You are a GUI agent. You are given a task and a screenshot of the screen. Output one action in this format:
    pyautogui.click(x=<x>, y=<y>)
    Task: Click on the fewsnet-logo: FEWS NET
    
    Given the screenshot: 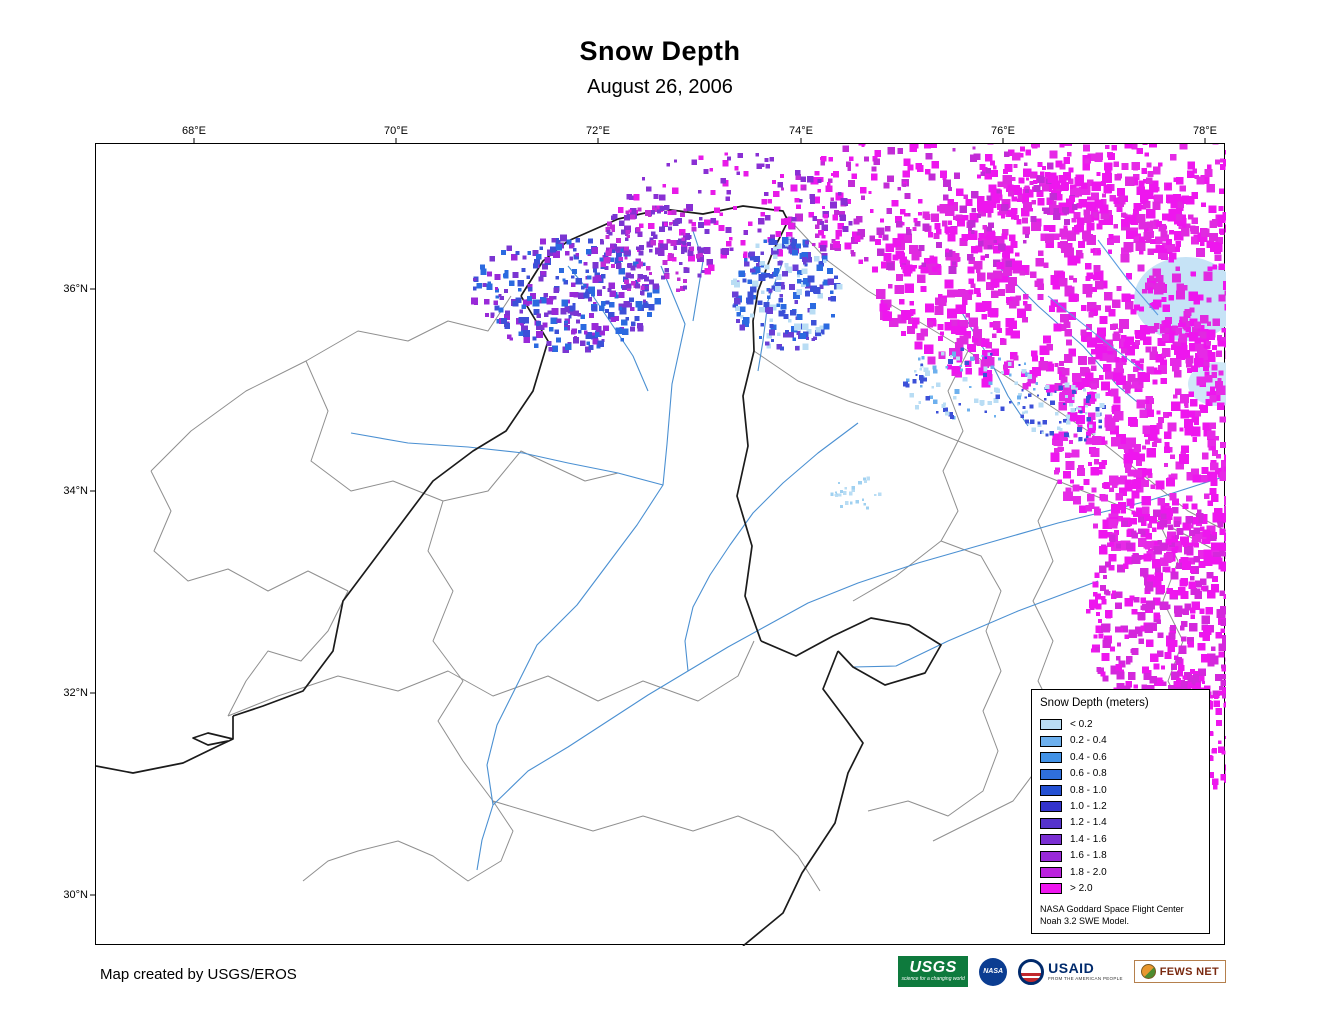 What is the action you would take?
    pyautogui.click(x=1179, y=971)
    